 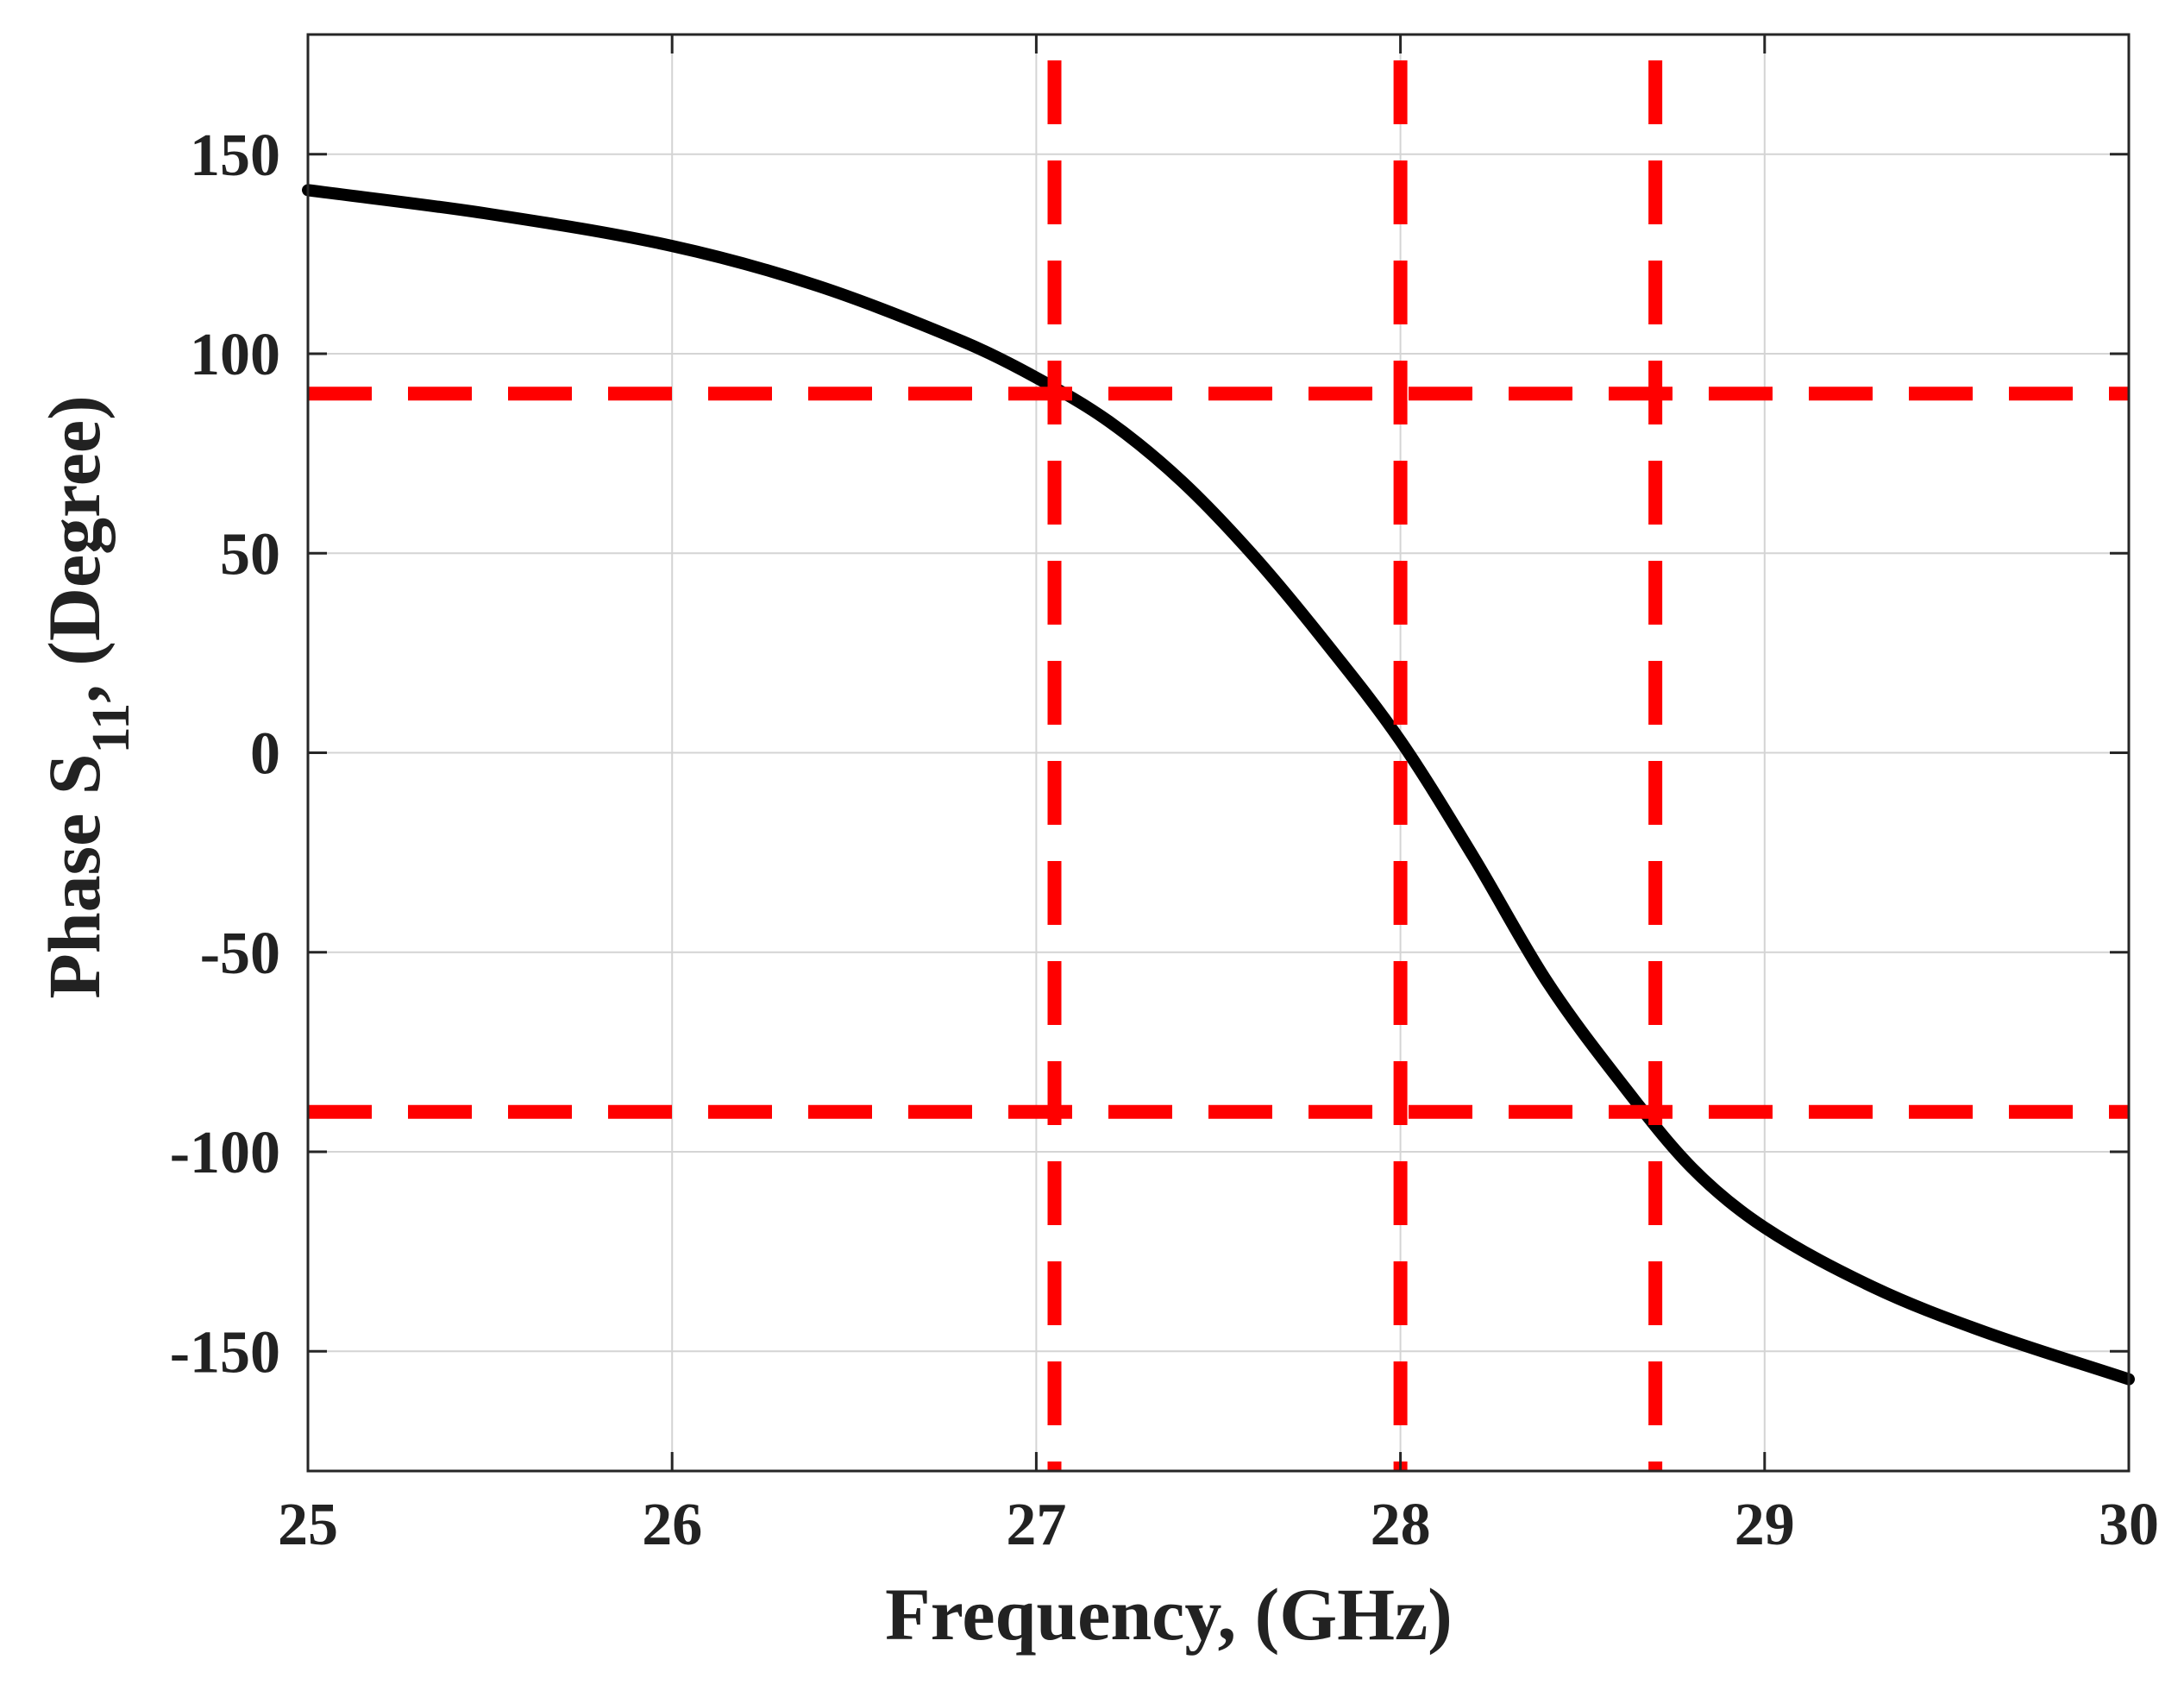 What do you see at coordinates (1401, 1525) in the screenshot?
I see `x-tick-label: 28` at bounding box center [1401, 1525].